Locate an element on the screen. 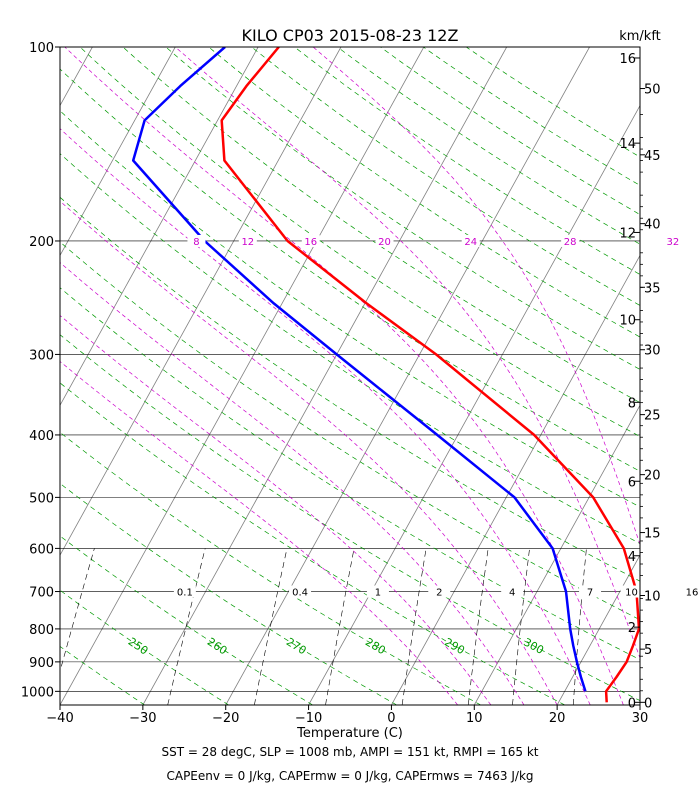 This screenshot has height=800, width=700. mixing-ratio-label: 16 is located at coordinates (692, 593).